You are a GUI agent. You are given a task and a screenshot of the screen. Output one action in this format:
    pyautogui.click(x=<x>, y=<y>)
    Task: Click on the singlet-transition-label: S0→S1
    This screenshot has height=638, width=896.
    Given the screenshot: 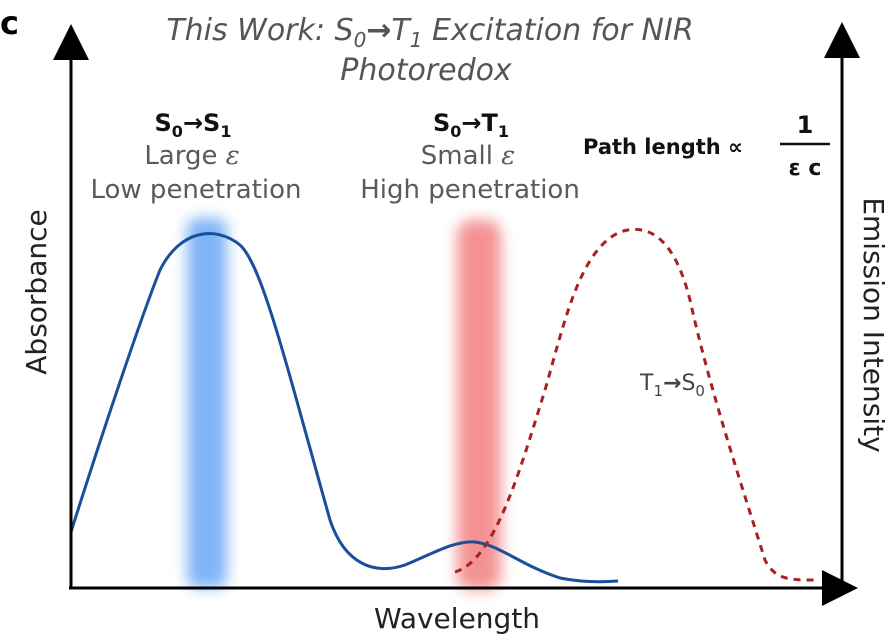 What is the action you would take?
    pyautogui.click(x=193, y=125)
    